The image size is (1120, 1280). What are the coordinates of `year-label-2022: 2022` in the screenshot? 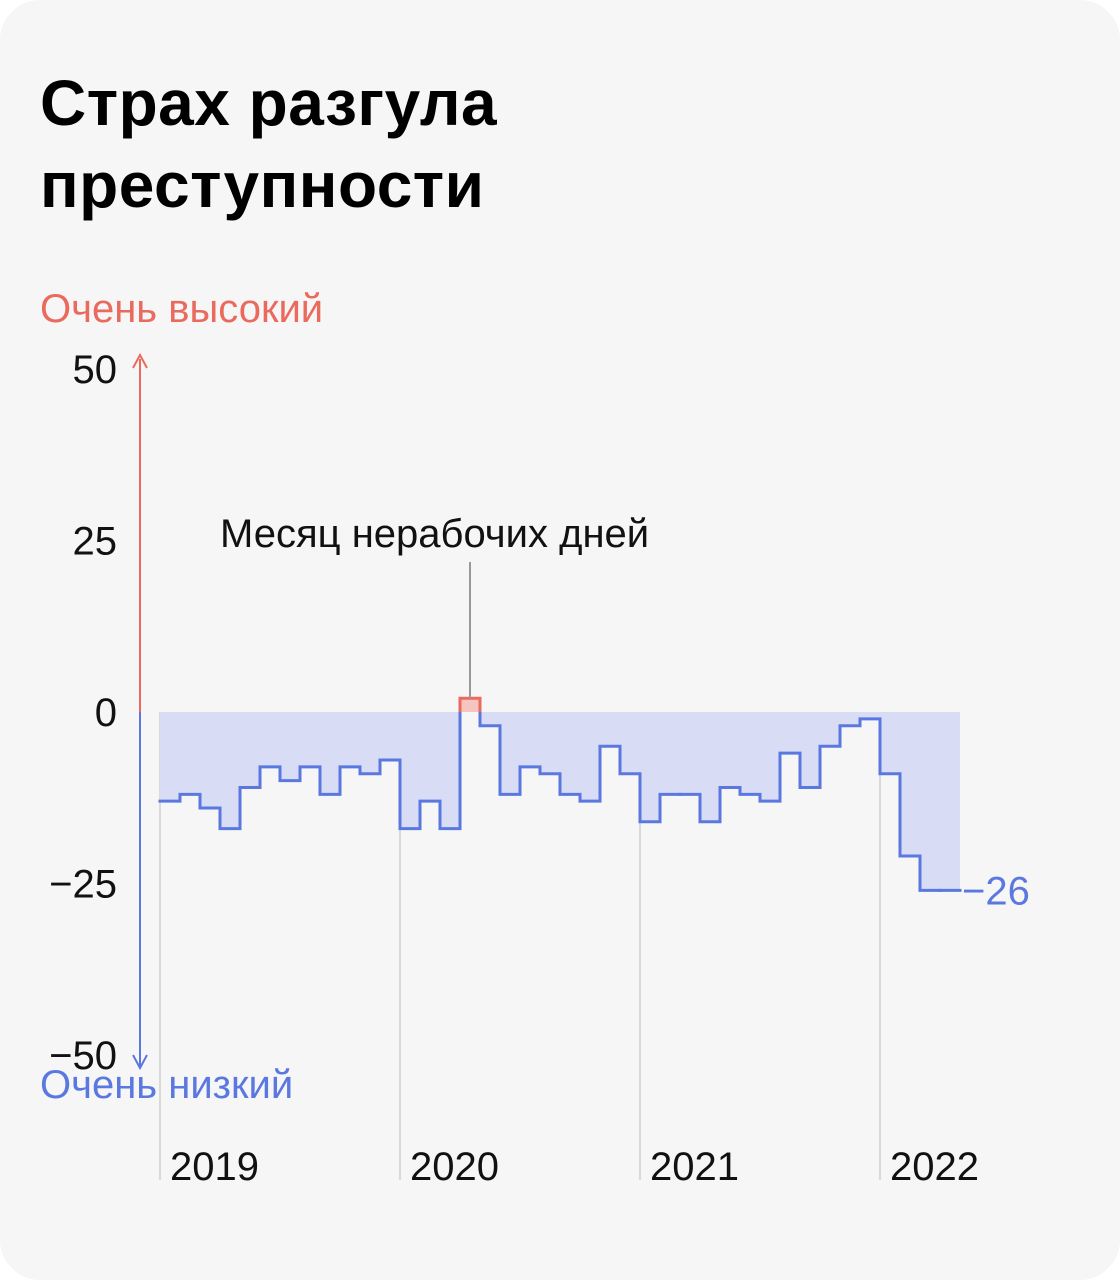 It's located at (934, 1167).